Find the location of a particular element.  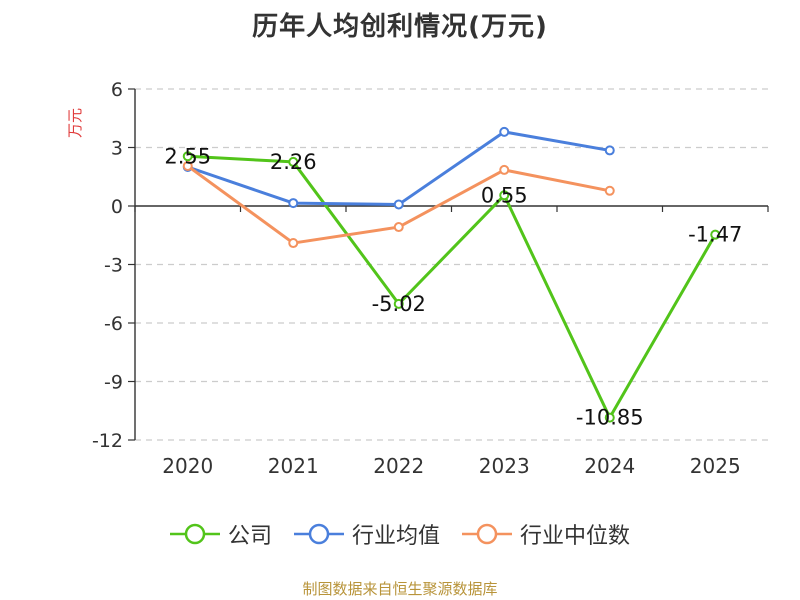

x-tick-label: 2023 is located at coordinates (504, 466).